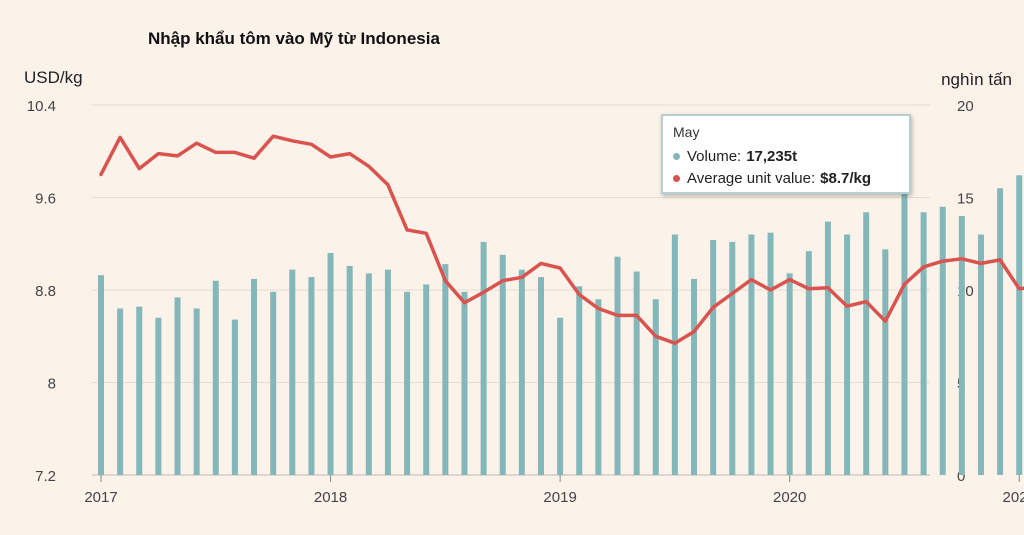  I want to click on y-left-tick-label: 9.6, so click(45, 199).